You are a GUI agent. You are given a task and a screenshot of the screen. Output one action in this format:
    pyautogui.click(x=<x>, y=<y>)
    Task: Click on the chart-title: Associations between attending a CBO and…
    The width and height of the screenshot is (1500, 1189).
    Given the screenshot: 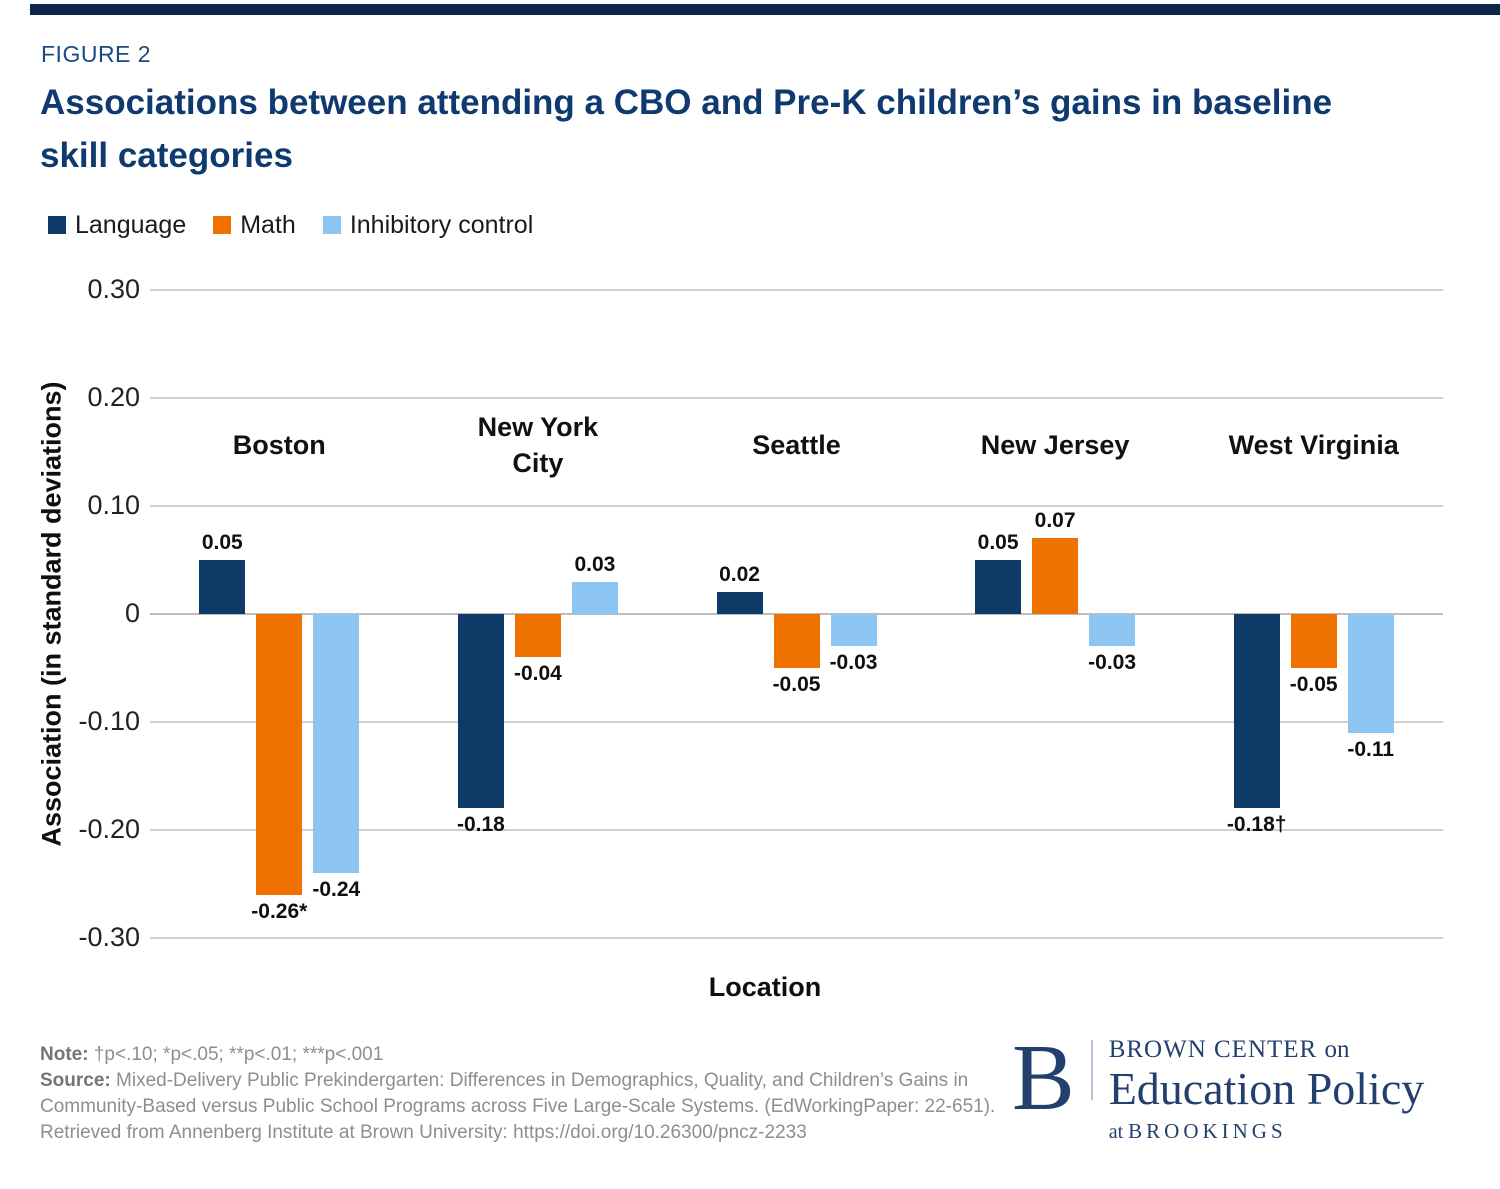 What is the action you would take?
    pyautogui.click(x=686, y=129)
    